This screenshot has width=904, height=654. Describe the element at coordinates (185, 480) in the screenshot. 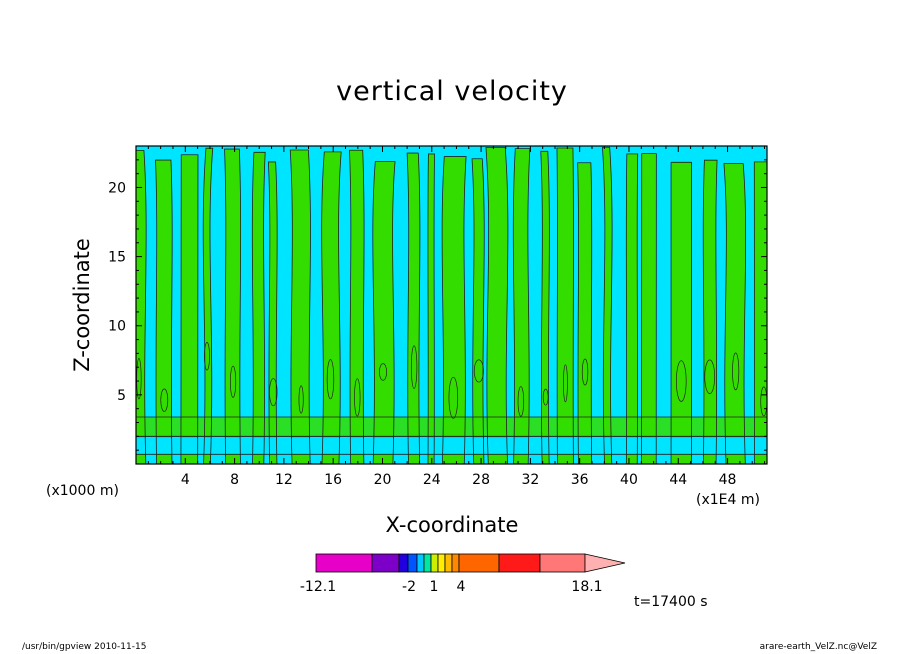

I see `x-tick-label: 4` at that location.